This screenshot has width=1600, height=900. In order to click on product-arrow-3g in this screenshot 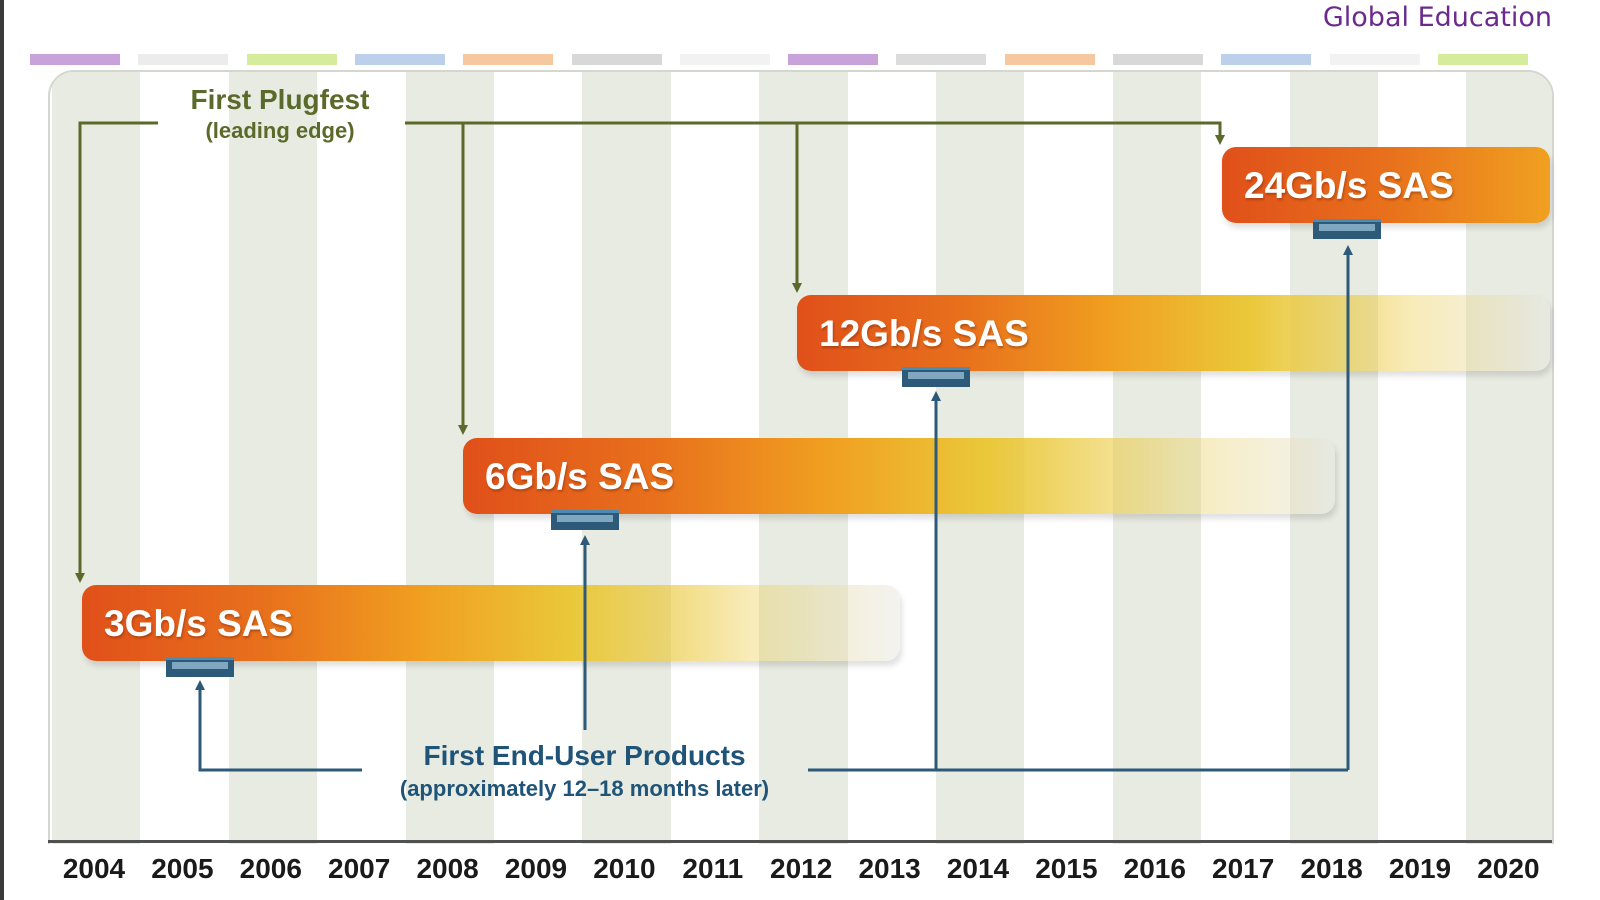, I will do `click(278, 726)`.